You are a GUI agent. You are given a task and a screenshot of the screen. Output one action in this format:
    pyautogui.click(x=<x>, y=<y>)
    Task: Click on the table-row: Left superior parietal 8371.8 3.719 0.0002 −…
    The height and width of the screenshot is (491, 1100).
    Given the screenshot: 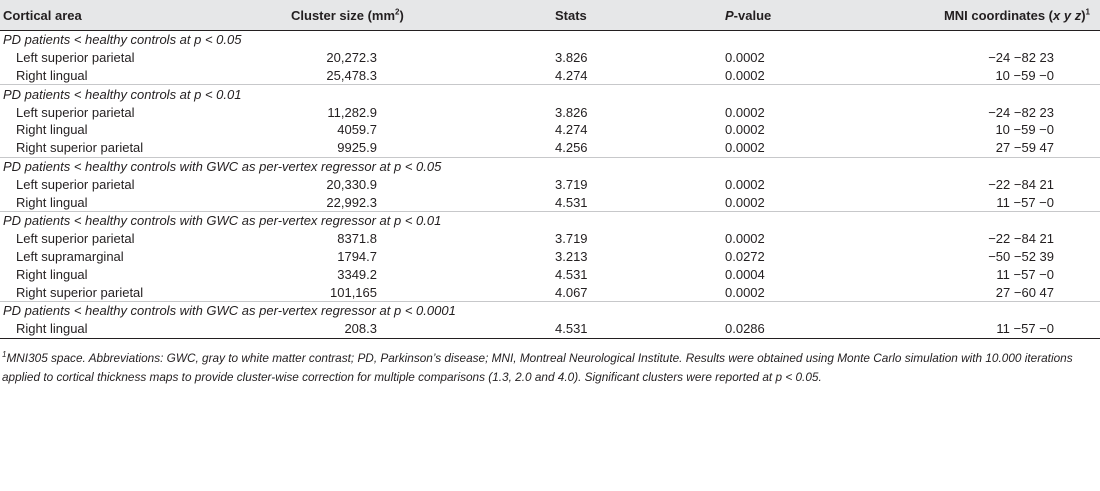 What is the action you would take?
    pyautogui.click(x=550, y=239)
    